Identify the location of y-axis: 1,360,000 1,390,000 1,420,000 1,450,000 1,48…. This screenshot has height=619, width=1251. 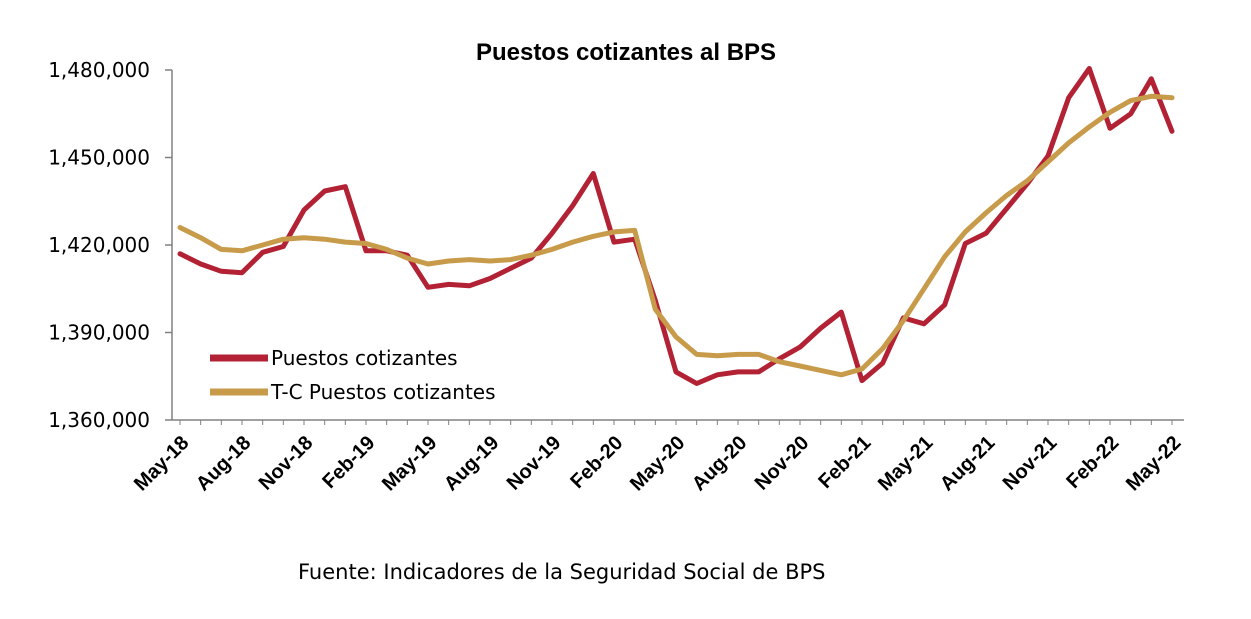
(110, 245).